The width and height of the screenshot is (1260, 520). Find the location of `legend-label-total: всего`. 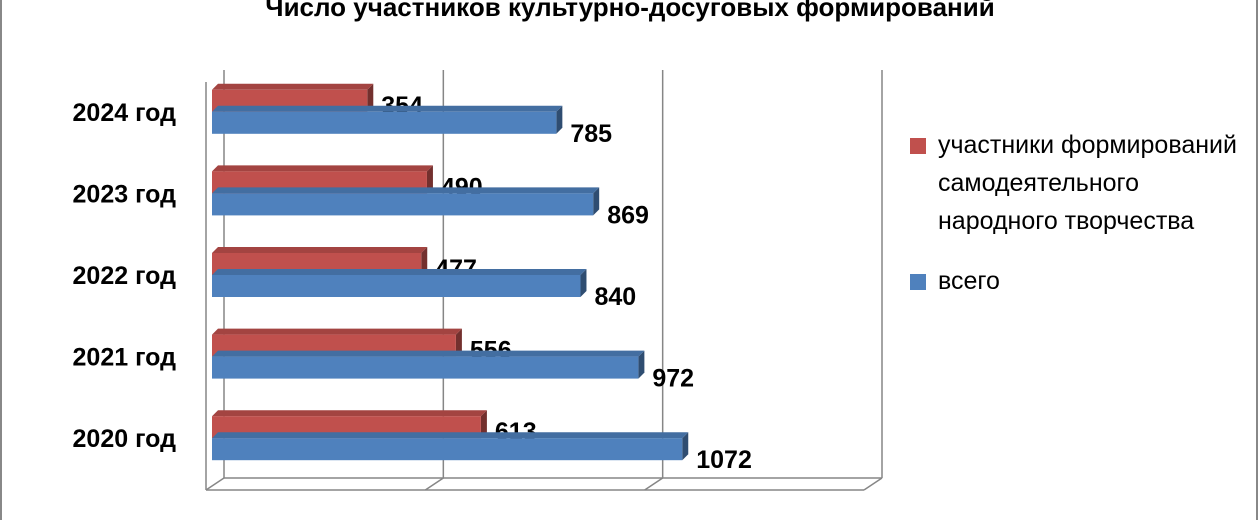

legend-label-total: всего is located at coordinates (969, 281).